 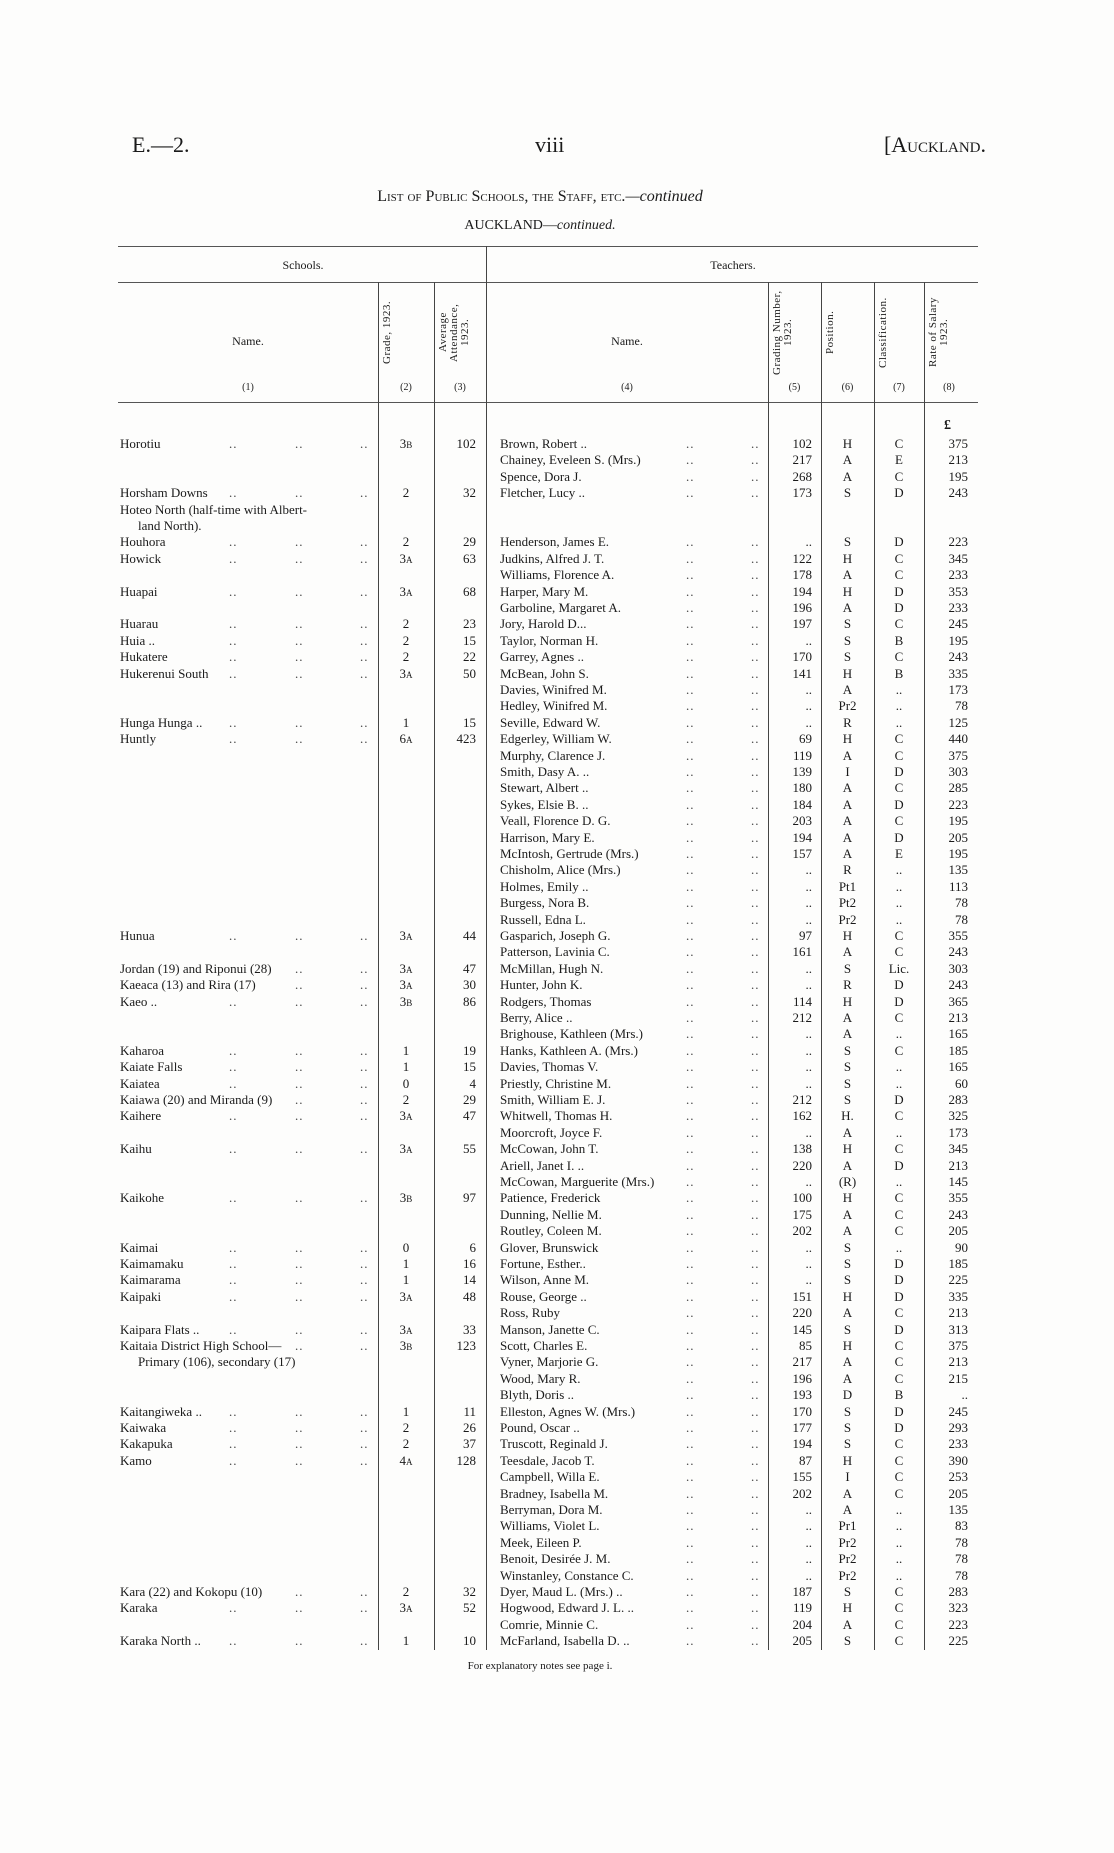 I want to click on salary: 375, so click(x=958, y=443).